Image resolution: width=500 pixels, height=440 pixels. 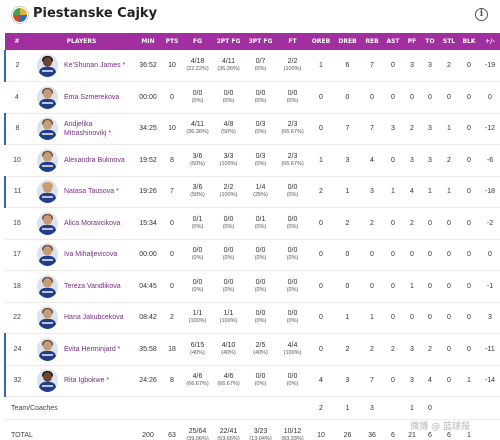 What do you see at coordinates (92, 97) in the screenshot?
I see `player-name-link: Ema Szmerekova` at bounding box center [92, 97].